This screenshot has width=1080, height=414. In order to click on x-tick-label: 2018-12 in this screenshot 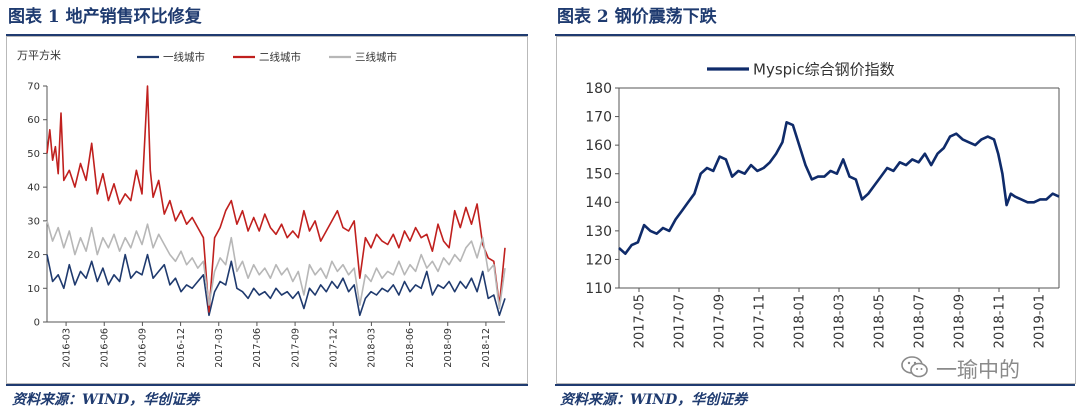, I will do `click(486, 348)`.